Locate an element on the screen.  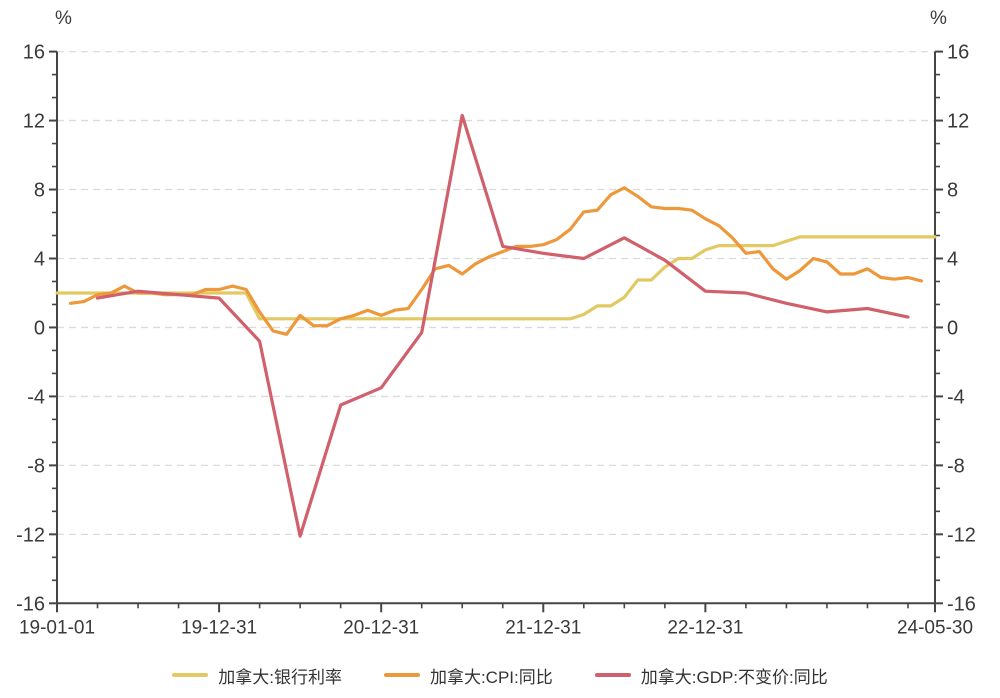
legend-label-bank-rate: 加拿大:银行利率 is located at coordinates (280, 677).